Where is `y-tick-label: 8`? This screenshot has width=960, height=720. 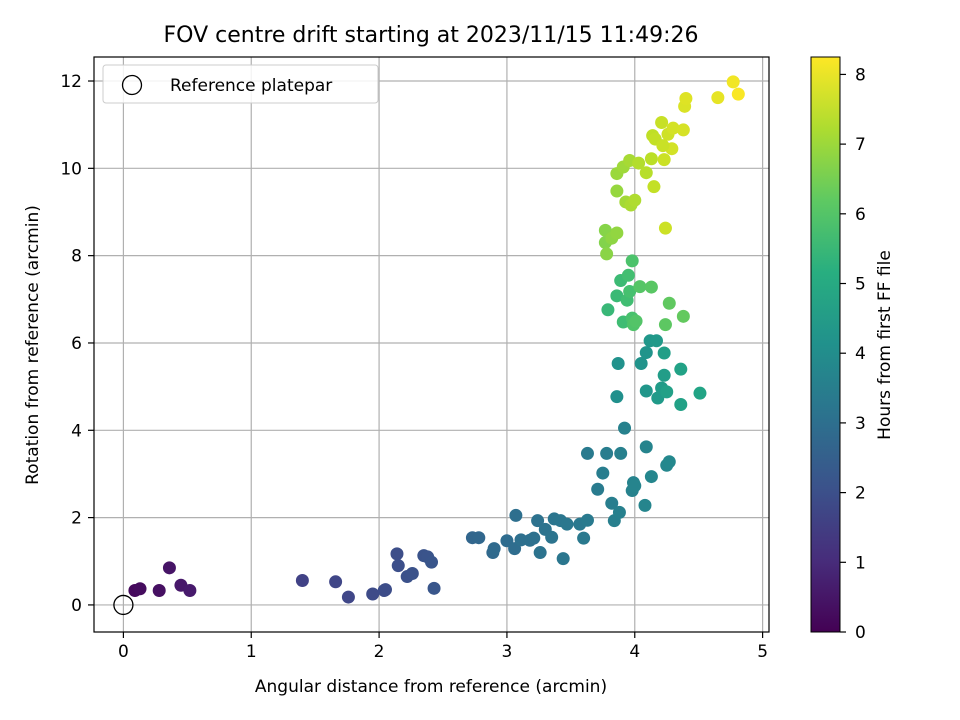
y-tick-label: 8 is located at coordinates (76, 257).